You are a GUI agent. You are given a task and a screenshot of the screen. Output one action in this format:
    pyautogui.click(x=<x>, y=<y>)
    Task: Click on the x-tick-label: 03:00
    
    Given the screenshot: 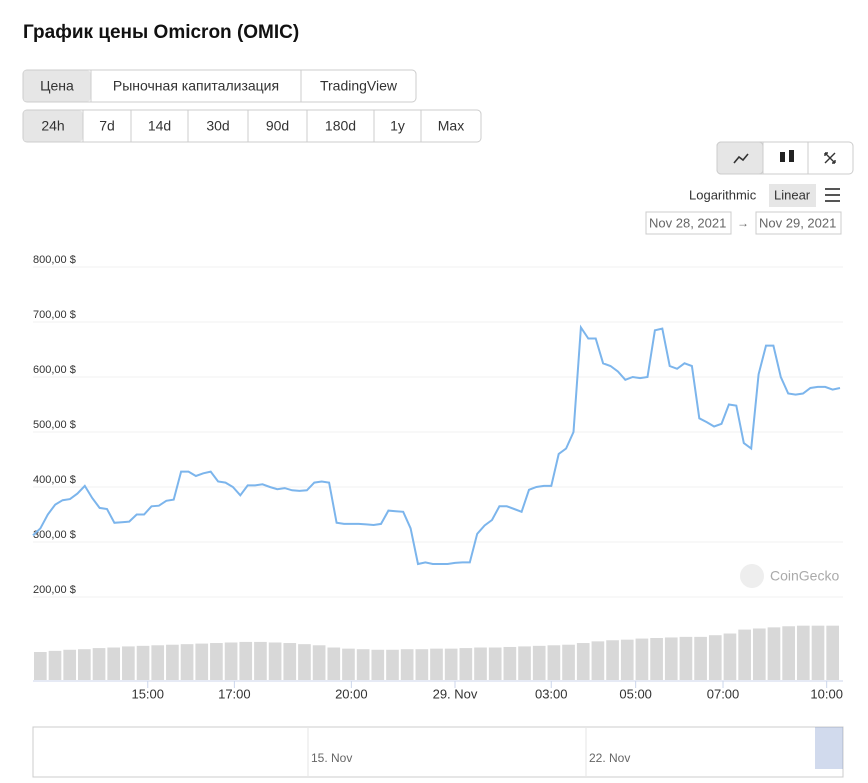 What is the action you would take?
    pyautogui.click(x=551, y=693)
    